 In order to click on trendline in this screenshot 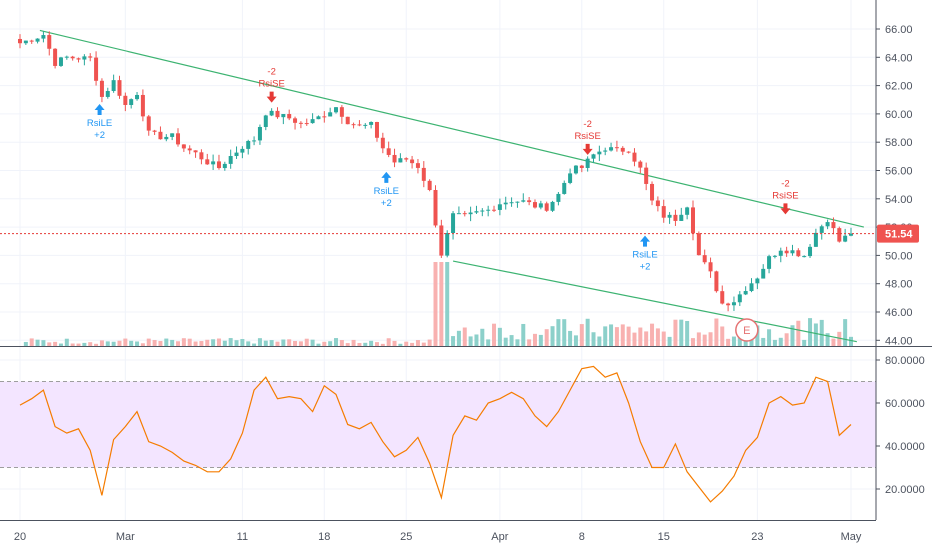, I will do `click(654, 301)`.